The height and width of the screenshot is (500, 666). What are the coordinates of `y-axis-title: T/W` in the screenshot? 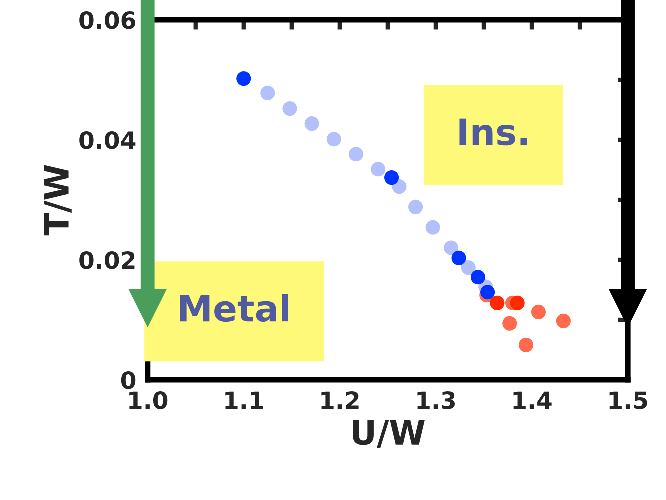 It's located at (58, 200).